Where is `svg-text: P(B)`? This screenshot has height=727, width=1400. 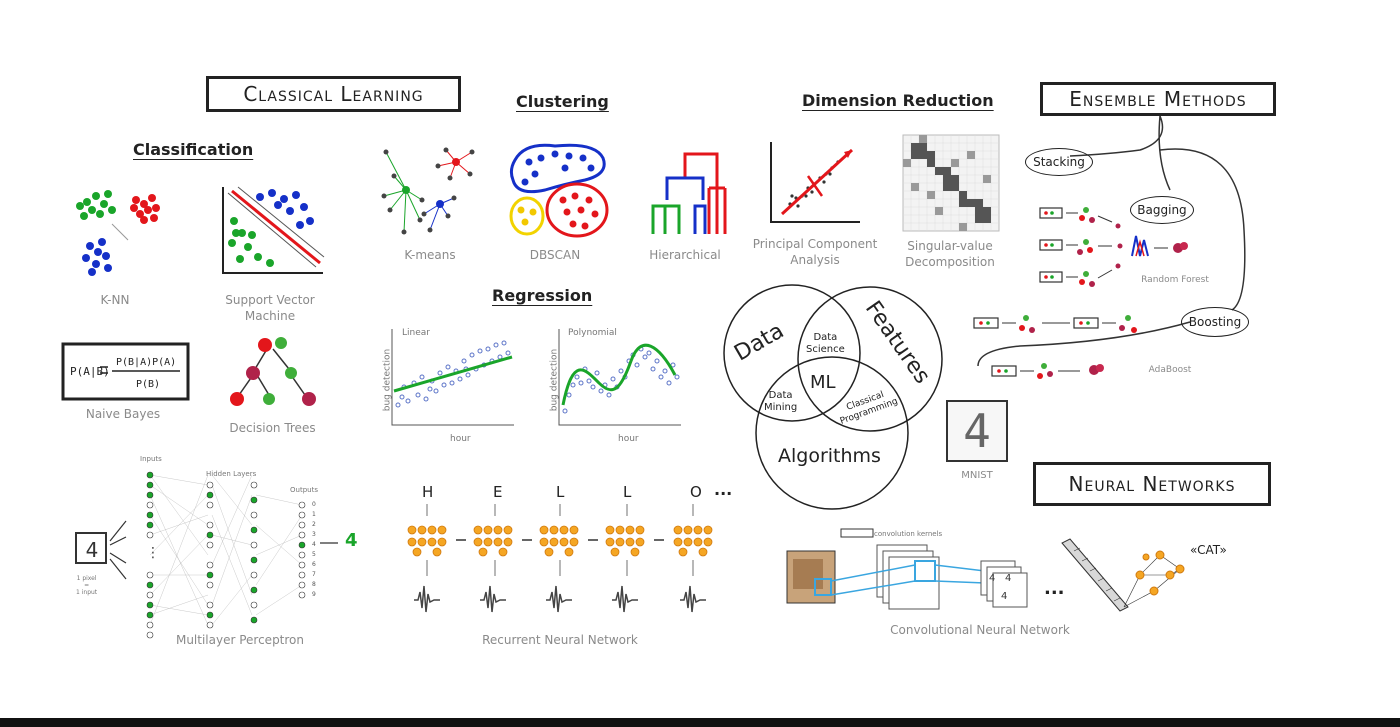
svg-text: P(B) is located at coordinates (148, 384).